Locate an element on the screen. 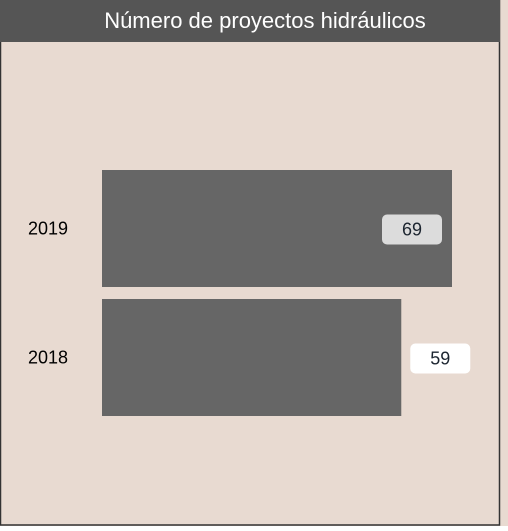  value-label: 69 is located at coordinates (412, 229).